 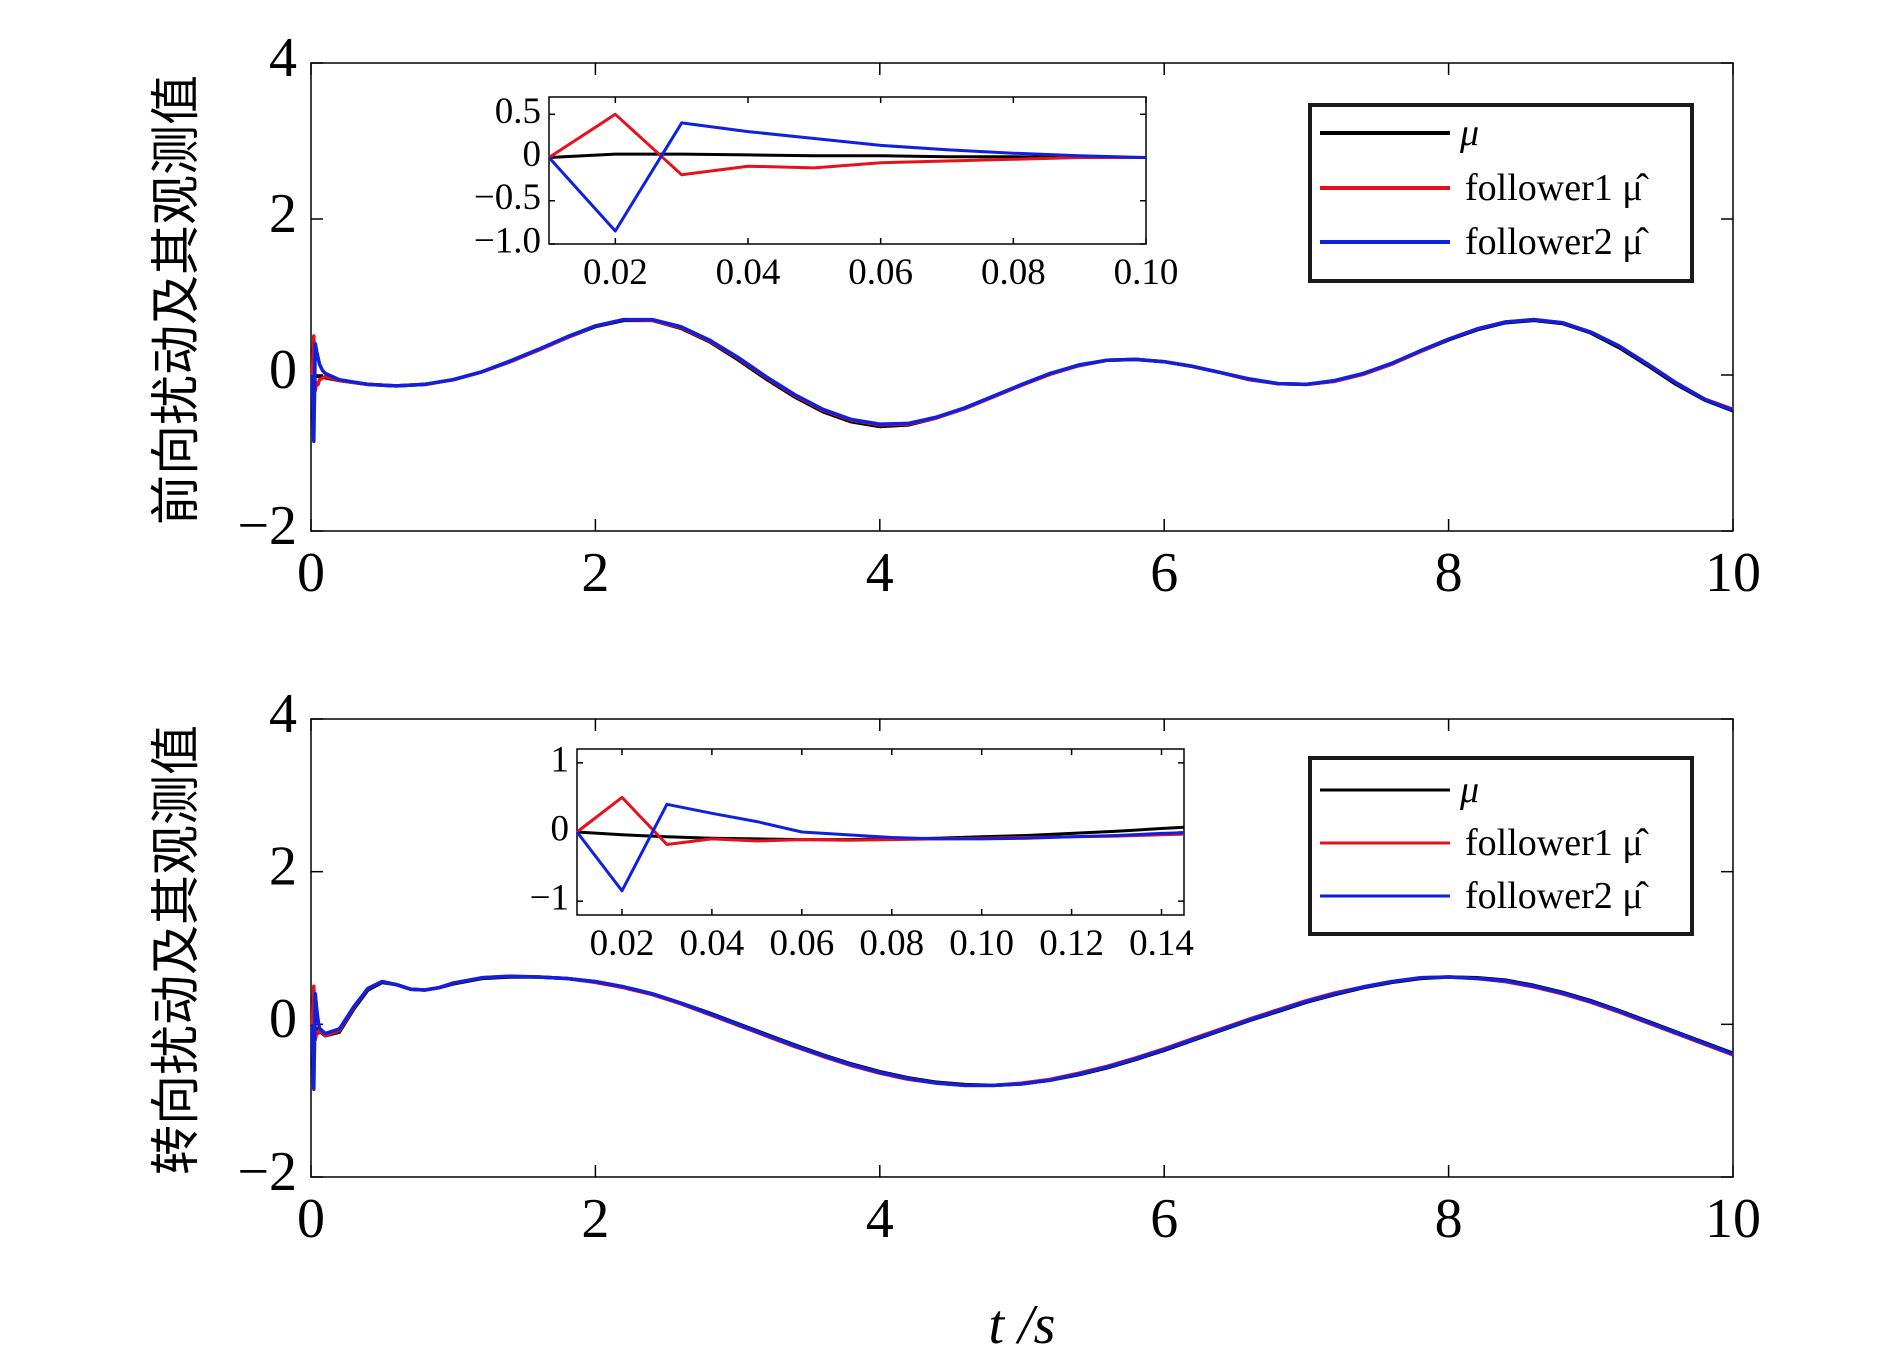 I want to click on y-tick-label: −1, so click(x=549, y=898).